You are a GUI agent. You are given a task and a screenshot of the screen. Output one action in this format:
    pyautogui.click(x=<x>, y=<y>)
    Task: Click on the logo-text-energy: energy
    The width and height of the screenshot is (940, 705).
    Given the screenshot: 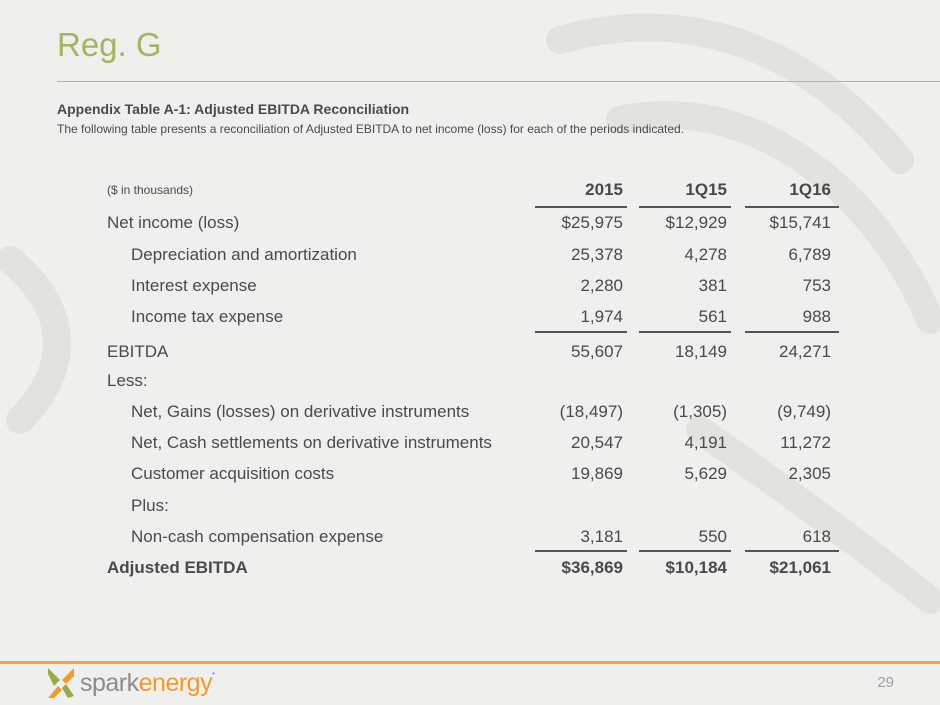 What is the action you would take?
    pyautogui.click(x=175, y=683)
    